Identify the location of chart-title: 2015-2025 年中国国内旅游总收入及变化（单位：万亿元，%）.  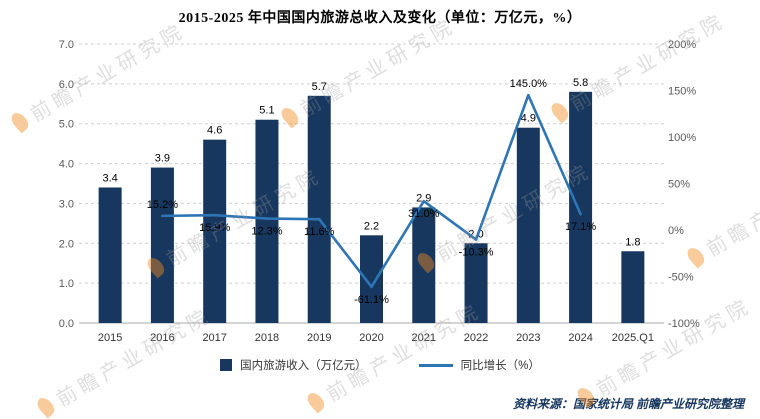
(380, 18).